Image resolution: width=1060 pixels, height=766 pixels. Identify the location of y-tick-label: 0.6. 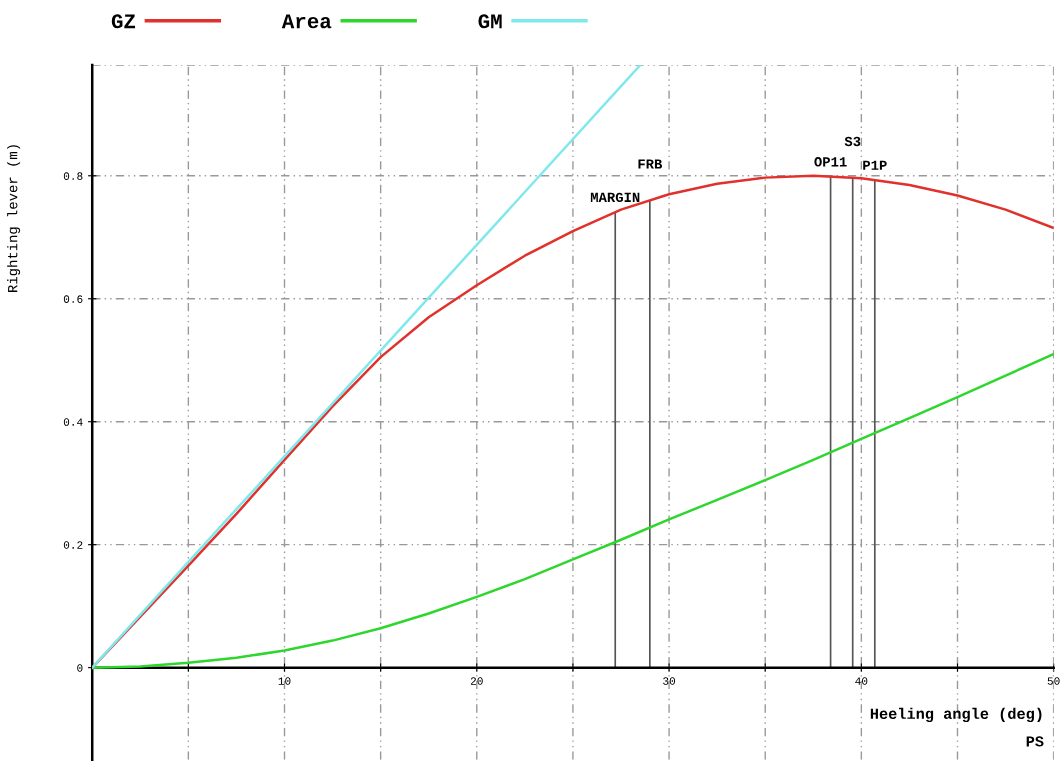
(73, 299).